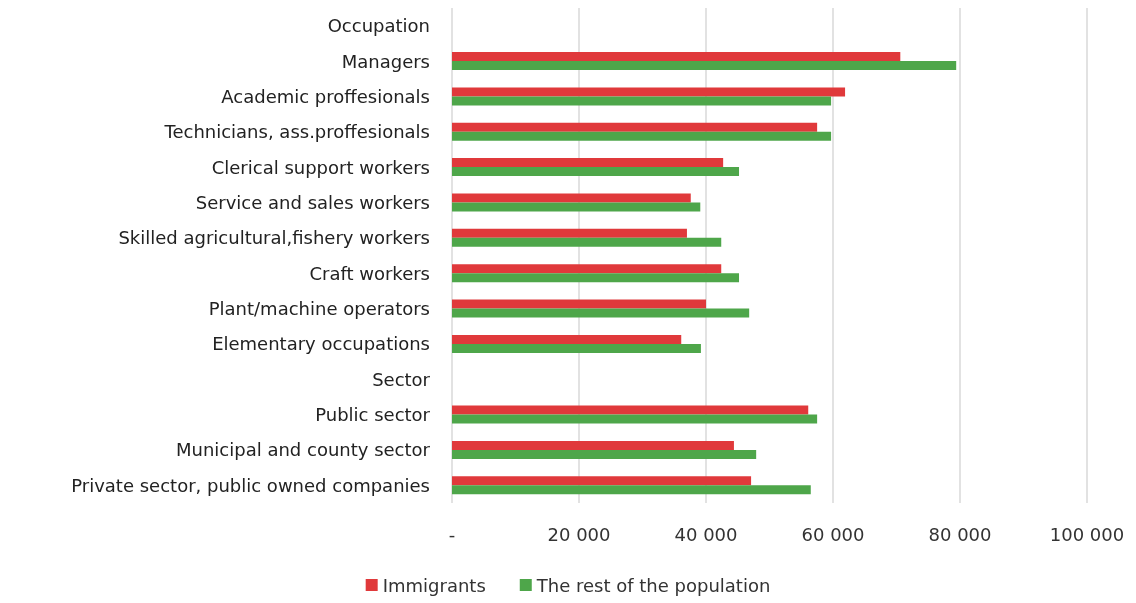 The image size is (1136, 603). What do you see at coordinates (320, 167) in the screenshot?
I see `y-tick-label: Clerical support workers` at bounding box center [320, 167].